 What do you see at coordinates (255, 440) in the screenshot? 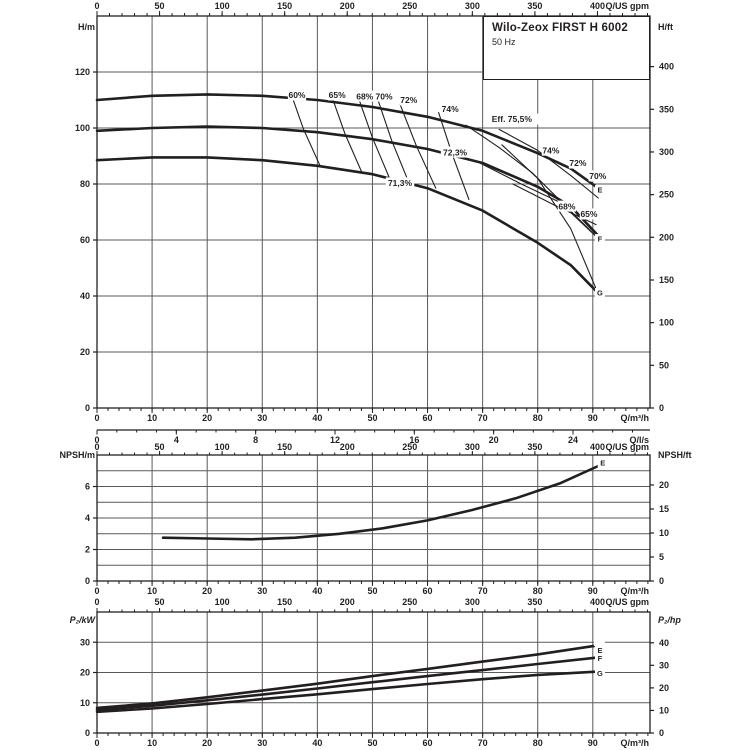
I see `ls-tick-label: 8` at bounding box center [255, 440].